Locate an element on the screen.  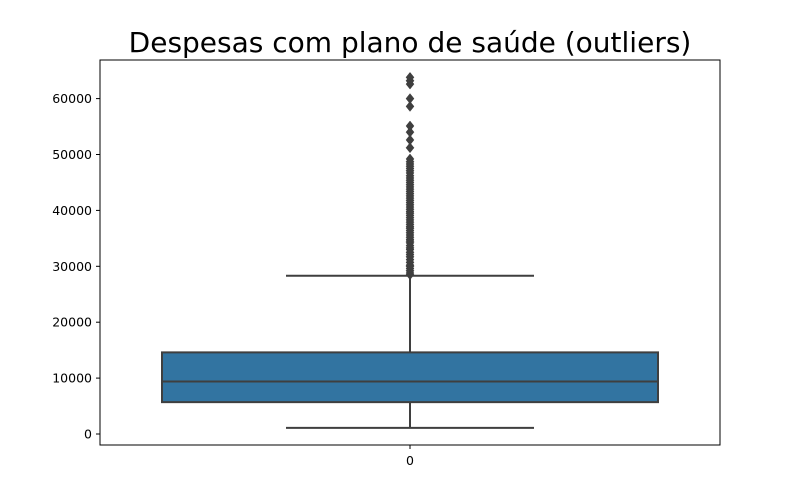
x-tick-label: 0 is located at coordinates (410, 460).